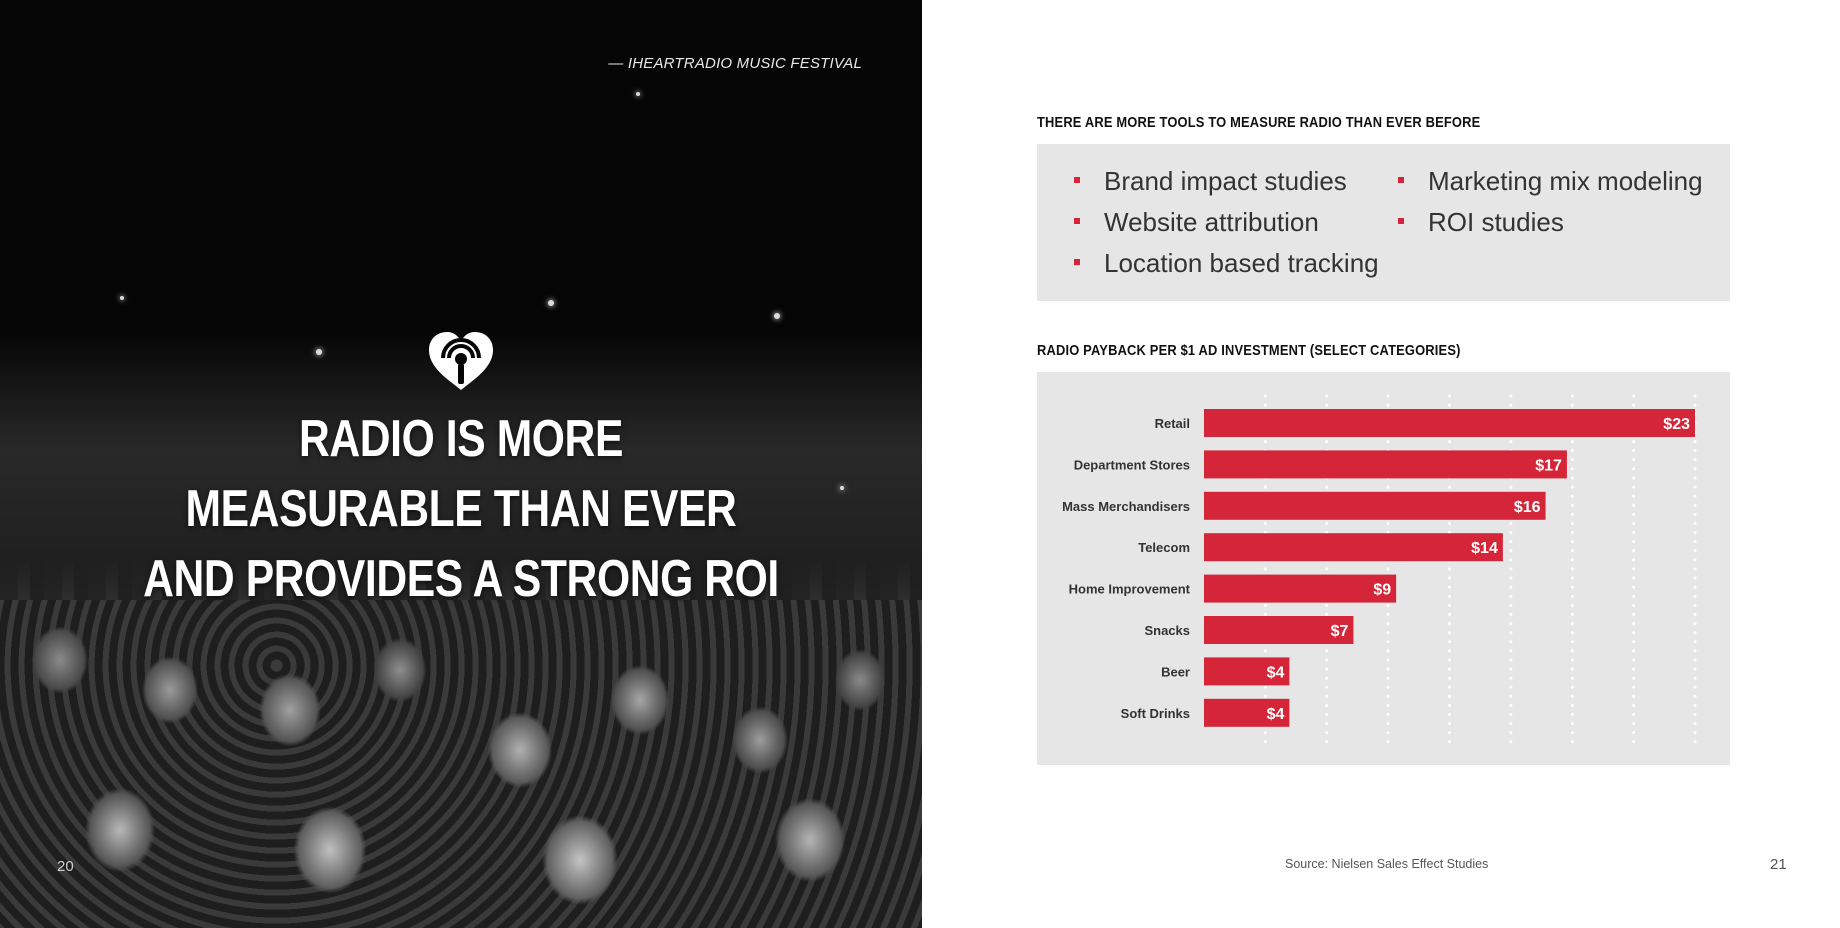 Image resolution: width=1840 pixels, height=928 pixels. I want to click on value-label: $9, so click(1382, 590).